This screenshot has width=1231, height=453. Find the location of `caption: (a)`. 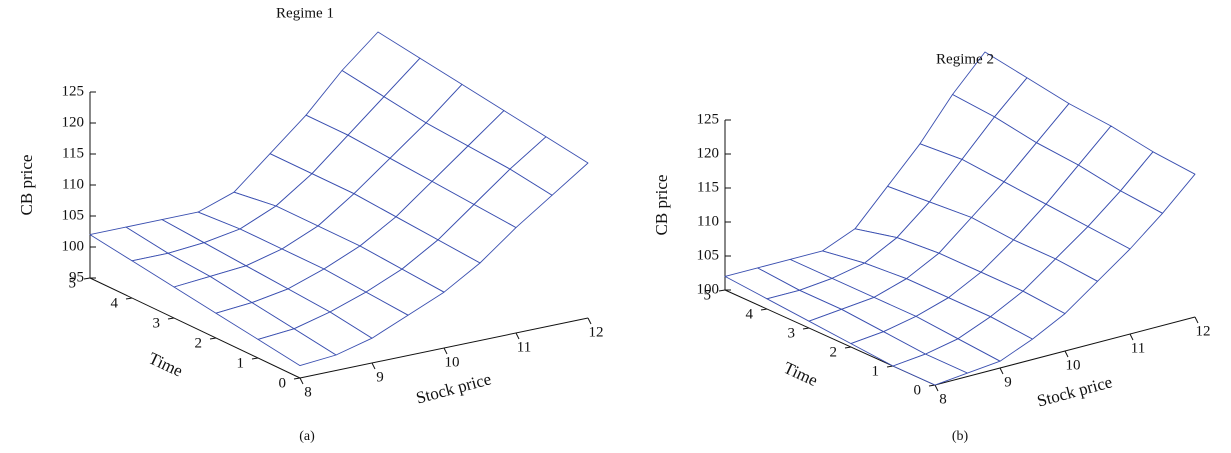

caption: (a) is located at coordinates (307, 436).